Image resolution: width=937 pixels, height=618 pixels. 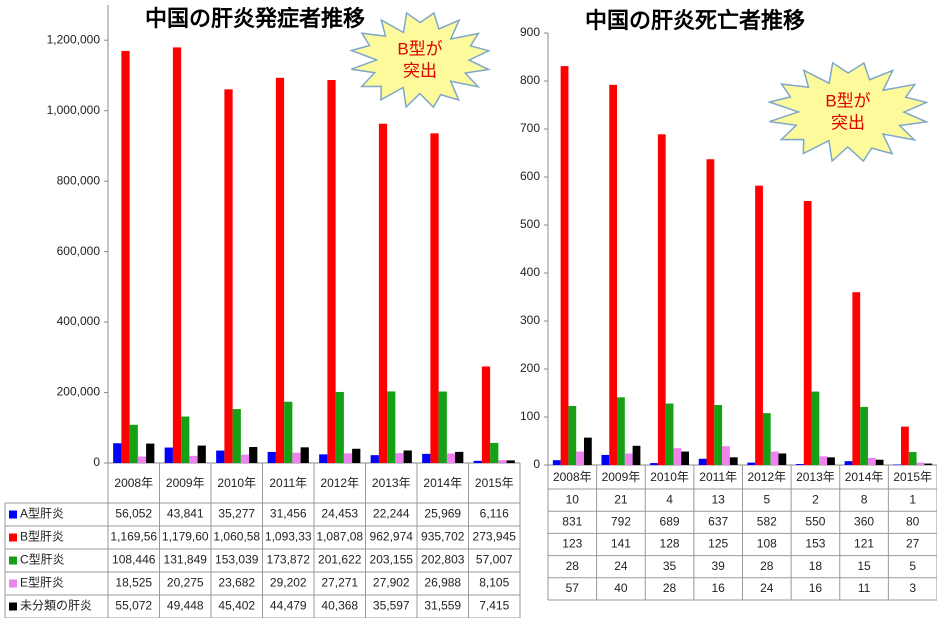 I want to click on table-value: 29,202, so click(x=288, y=583).